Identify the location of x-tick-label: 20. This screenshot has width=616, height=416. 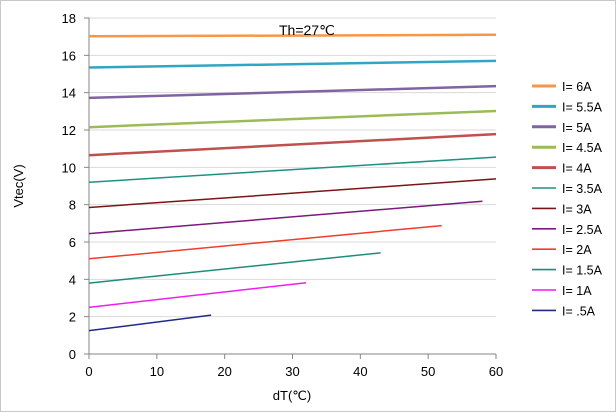
(224, 371).